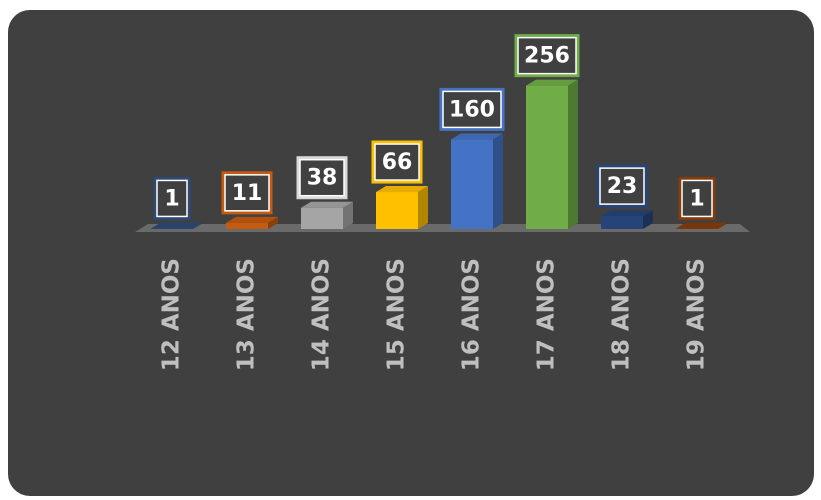 This screenshot has height=500, width=821. What do you see at coordinates (397, 314) in the screenshot?
I see `x-tick-label: 15 ANOS` at bounding box center [397, 314].